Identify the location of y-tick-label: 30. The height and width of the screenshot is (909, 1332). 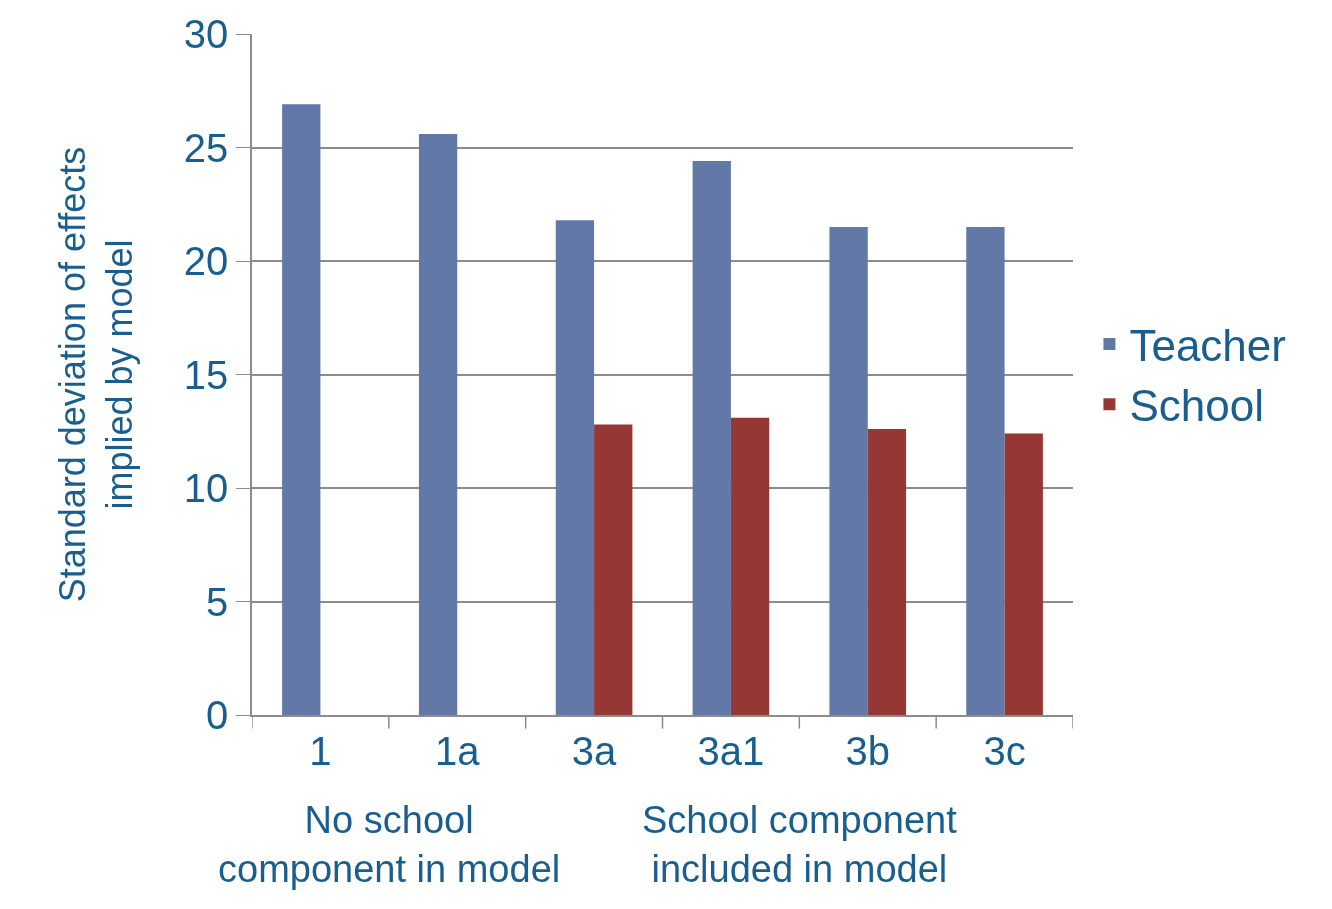
(206, 34).